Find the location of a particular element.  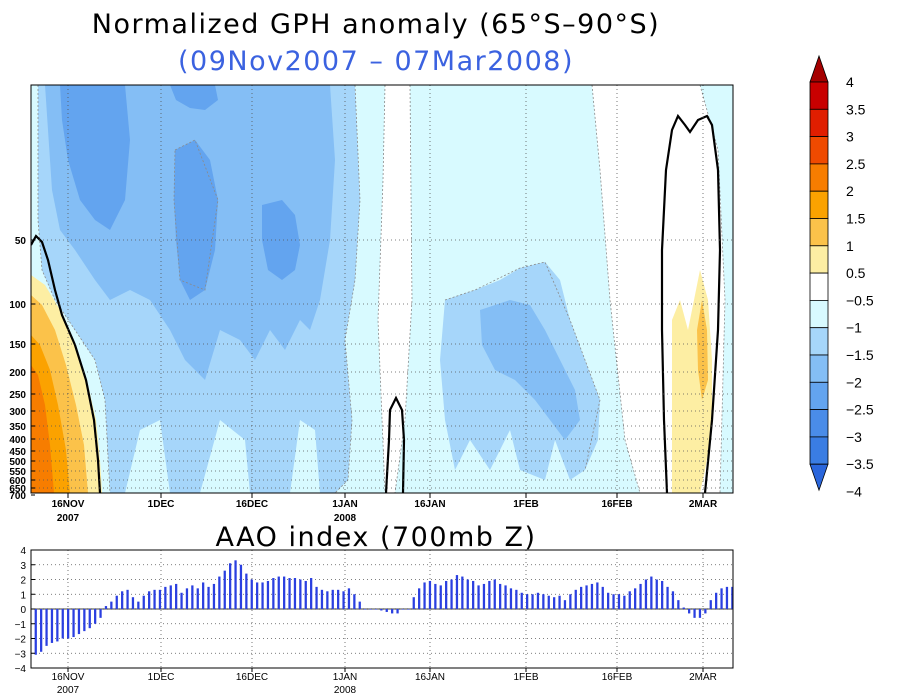

aao-x-tick-label: 1DEC is located at coordinates (161, 677).